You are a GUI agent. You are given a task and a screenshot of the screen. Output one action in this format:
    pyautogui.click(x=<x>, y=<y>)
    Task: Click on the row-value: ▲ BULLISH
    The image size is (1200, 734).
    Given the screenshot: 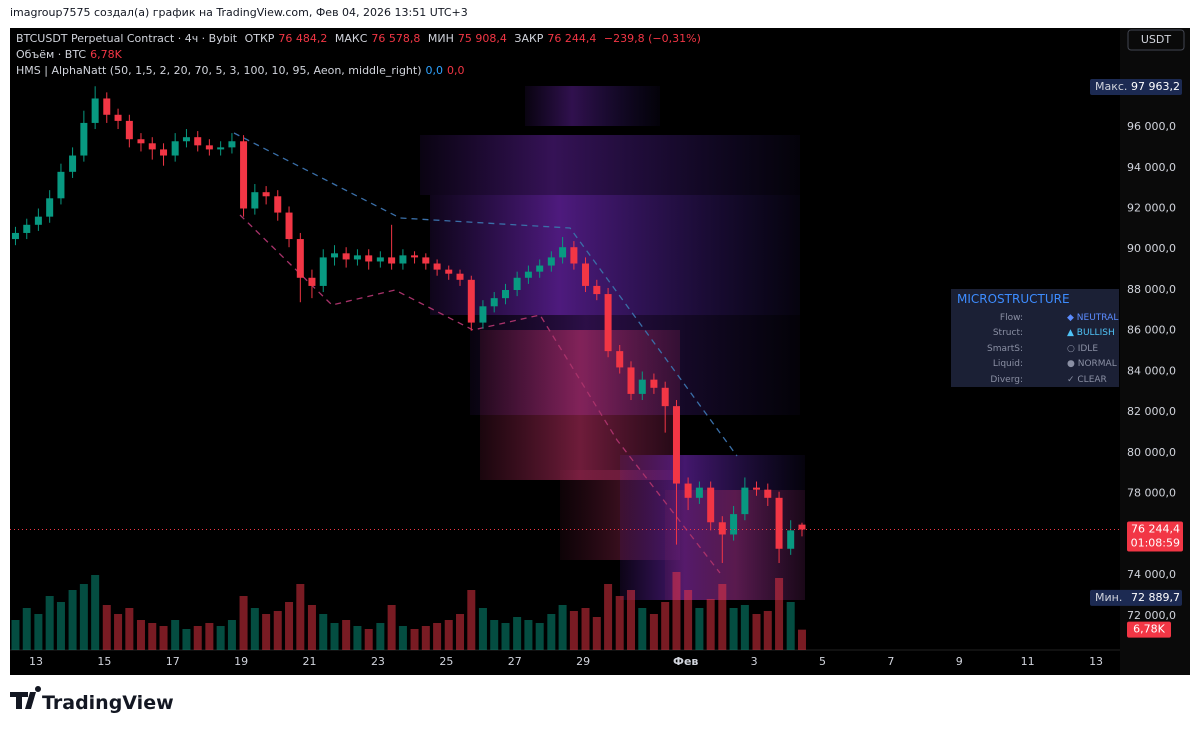 What is the action you would take?
    pyautogui.click(x=1091, y=333)
    